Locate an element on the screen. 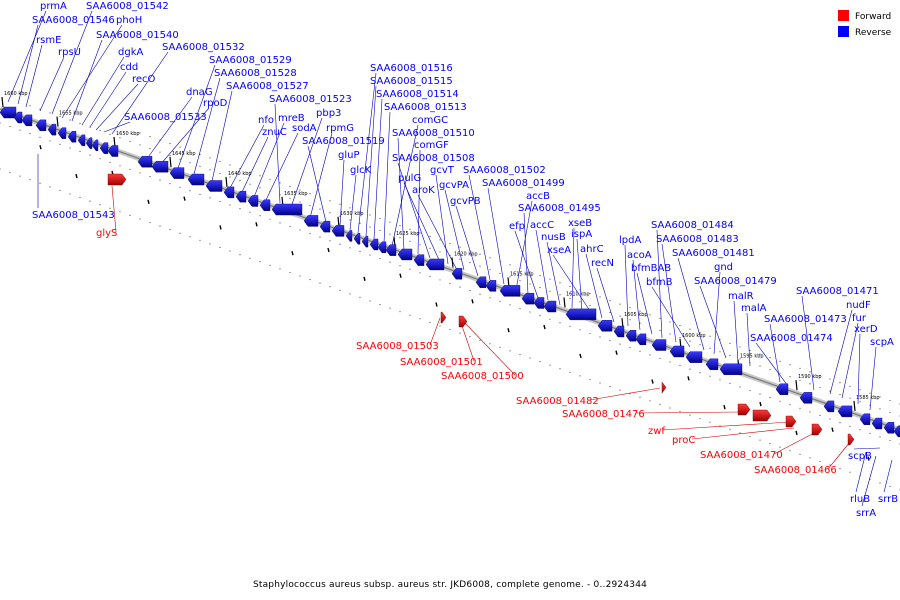  scale-tick-label: 1625 kbp is located at coordinates (408, 234).